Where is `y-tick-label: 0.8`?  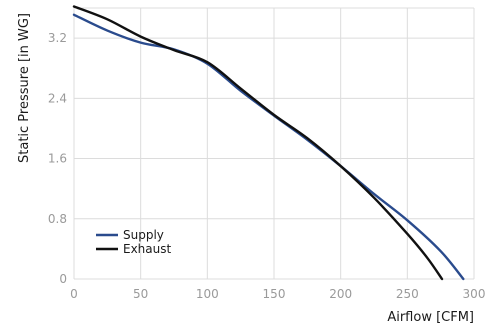
y-tick-label: 0.8 is located at coordinates (57, 219).